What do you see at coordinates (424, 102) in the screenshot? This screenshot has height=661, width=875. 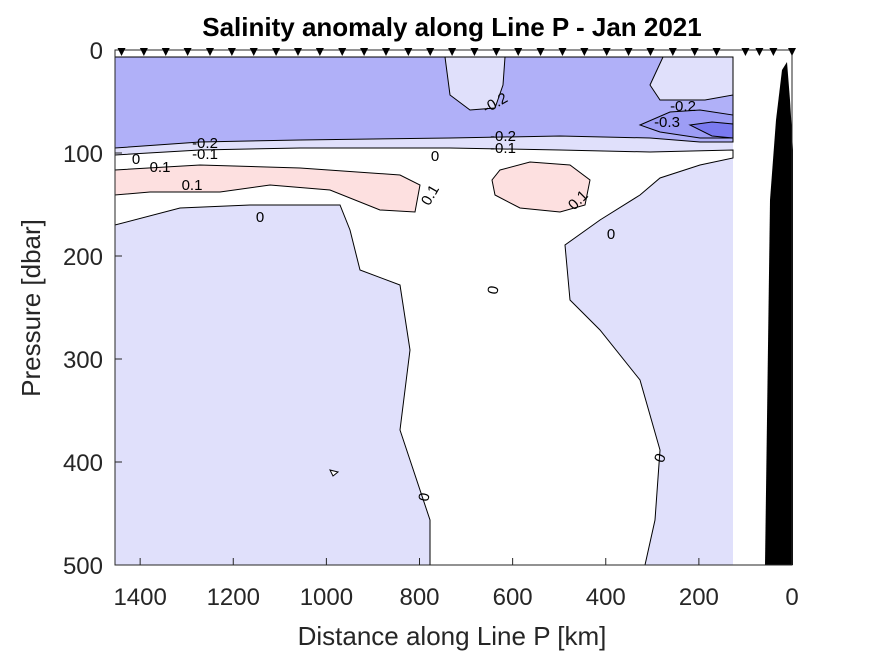 I see `region-neg-mid` at bounding box center [424, 102].